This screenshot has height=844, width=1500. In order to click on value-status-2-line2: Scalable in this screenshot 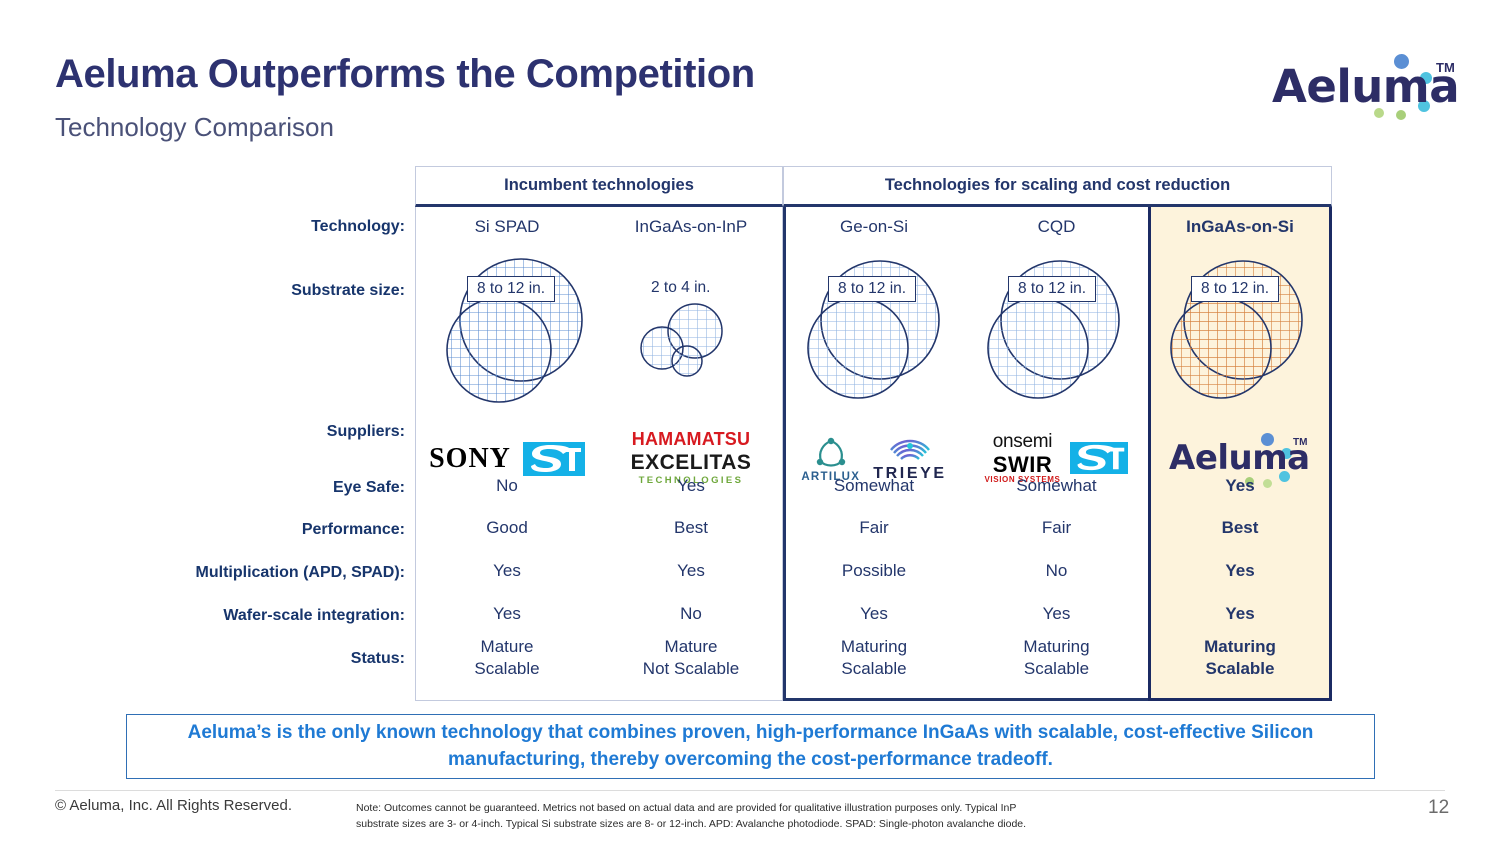, I will do `click(874, 668)`.